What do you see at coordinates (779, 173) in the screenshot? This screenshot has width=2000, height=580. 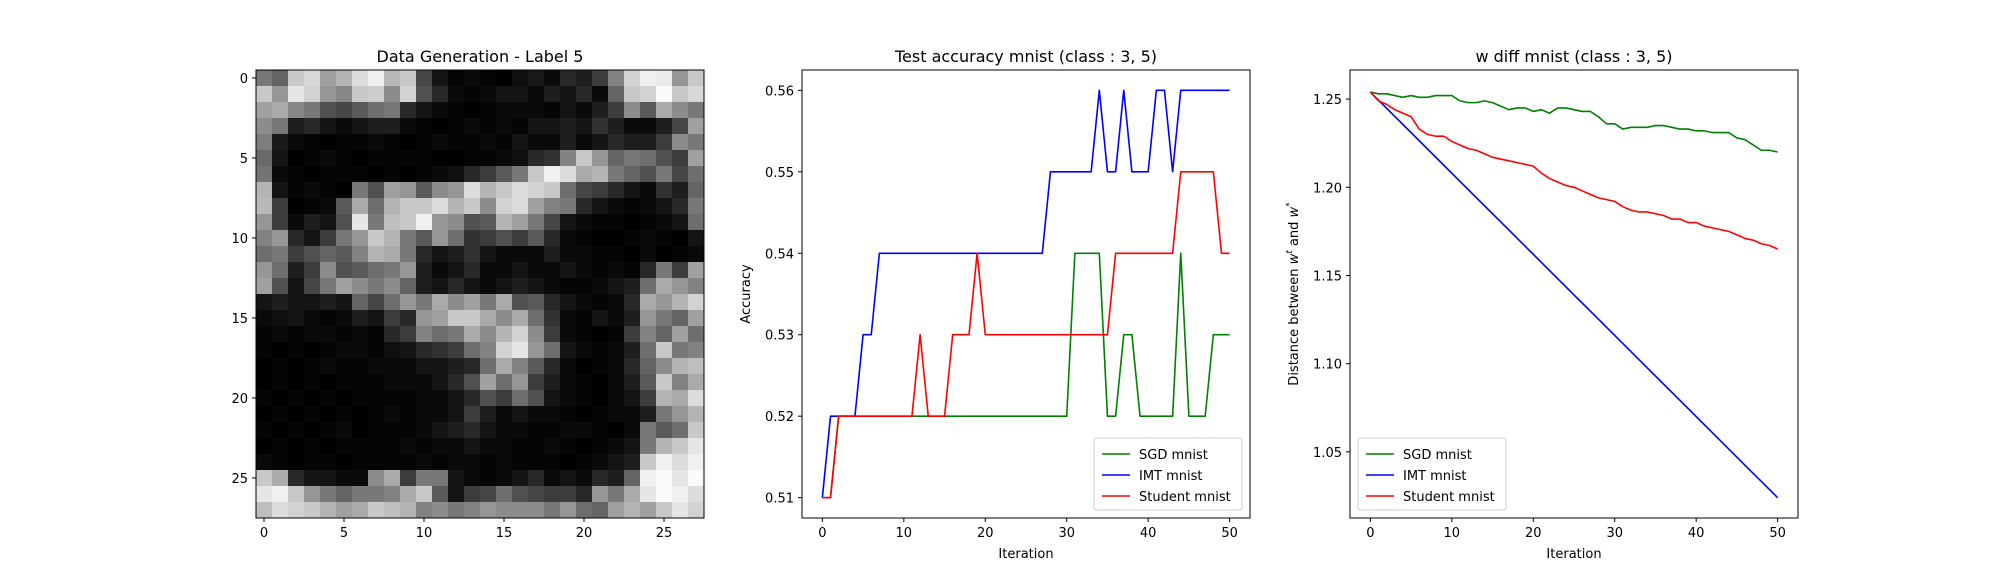 I see `y-tick-label: 0.55` at bounding box center [779, 173].